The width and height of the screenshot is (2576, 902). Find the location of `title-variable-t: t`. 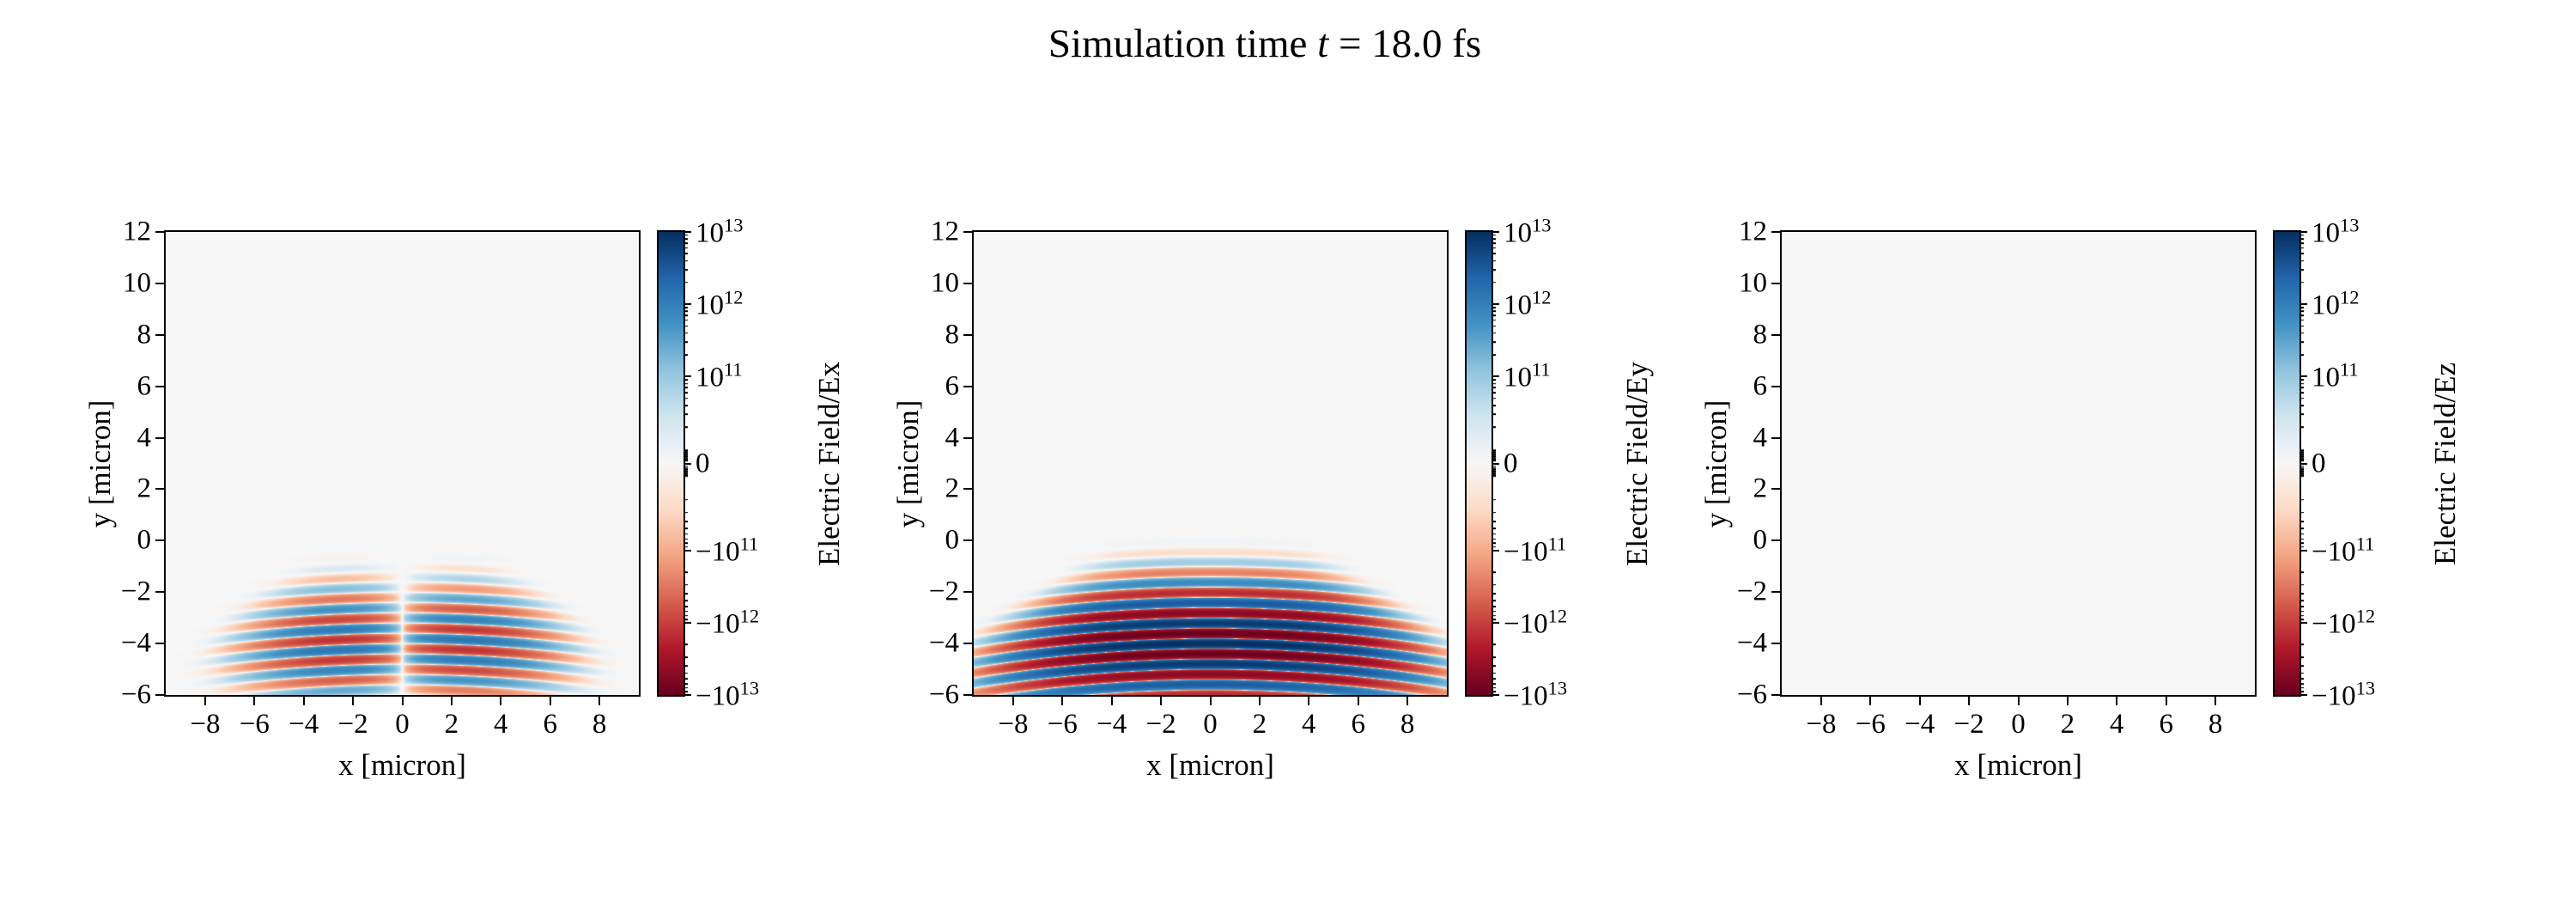

title-variable-t: t is located at coordinates (1323, 43).